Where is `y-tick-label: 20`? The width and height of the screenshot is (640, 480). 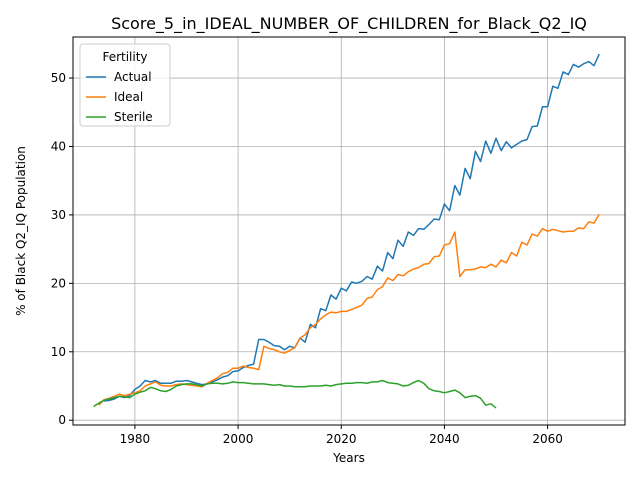 y-tick-label: 20 is located at coordinates (58, 283).